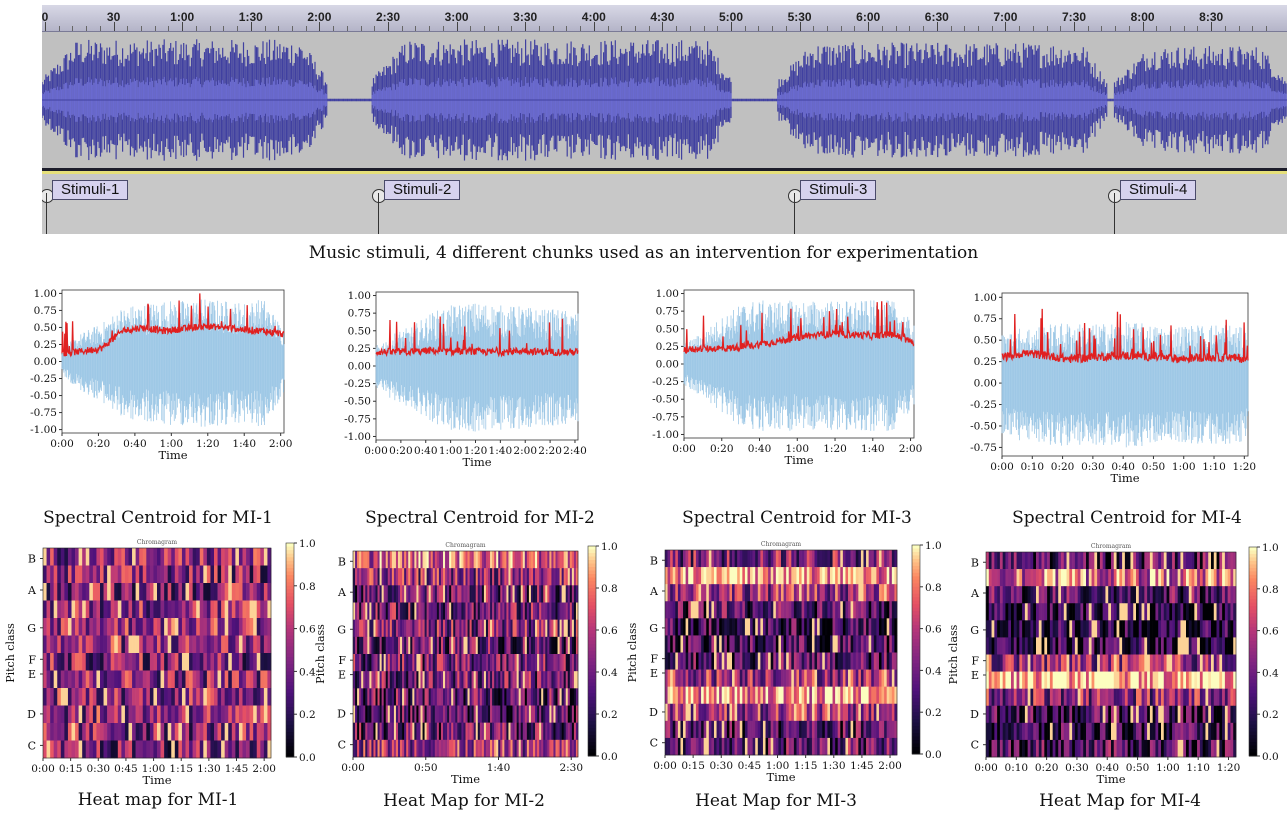 This screenshot has height=829, width=1287. What do you see at coordinates (422, 190) in the screenshot?
I see `stimulus-label: Stimuli-2` at bounding box center [422, 190].